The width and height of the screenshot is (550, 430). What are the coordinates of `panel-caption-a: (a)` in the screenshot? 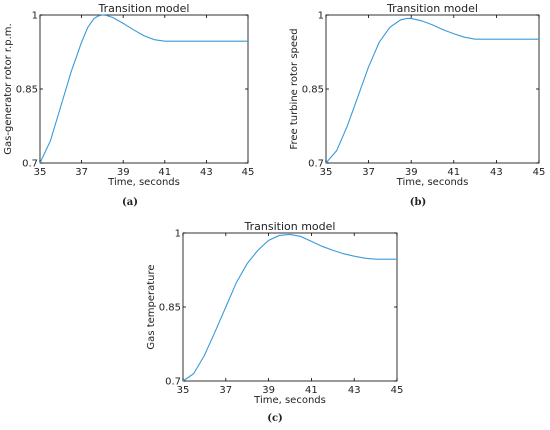 It's located at (130, 202).